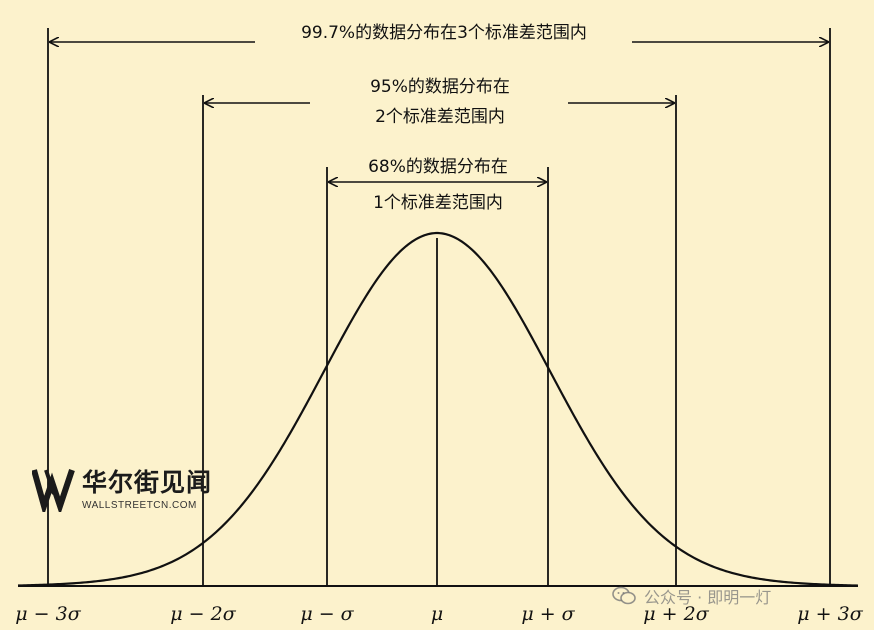 This screenshot has width=874, height=630. Describe the element at coordinates (438, 203) in the screenshot. I see `annotation-1sigma-line2: 1个标准差范围内` at that location.